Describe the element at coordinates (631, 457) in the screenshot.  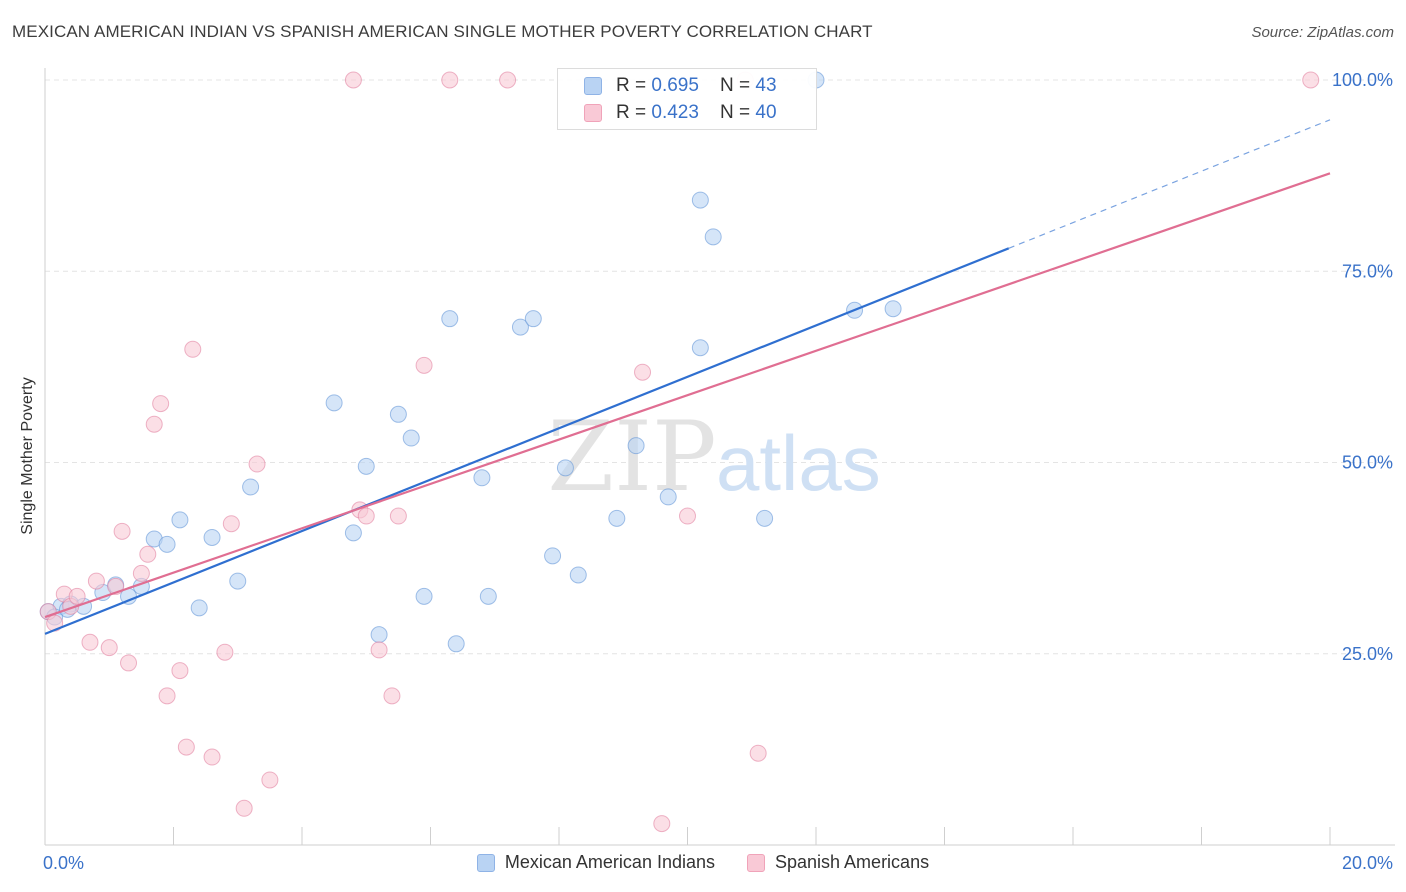
I see `watermark-zip: ZIP` at that location.